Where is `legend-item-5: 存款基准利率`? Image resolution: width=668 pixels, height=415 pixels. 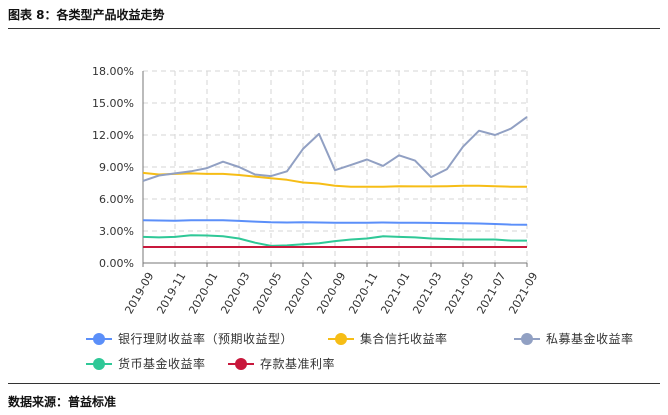
legend-item-5: 存款基准利率 is located at coordinates (281, 363).